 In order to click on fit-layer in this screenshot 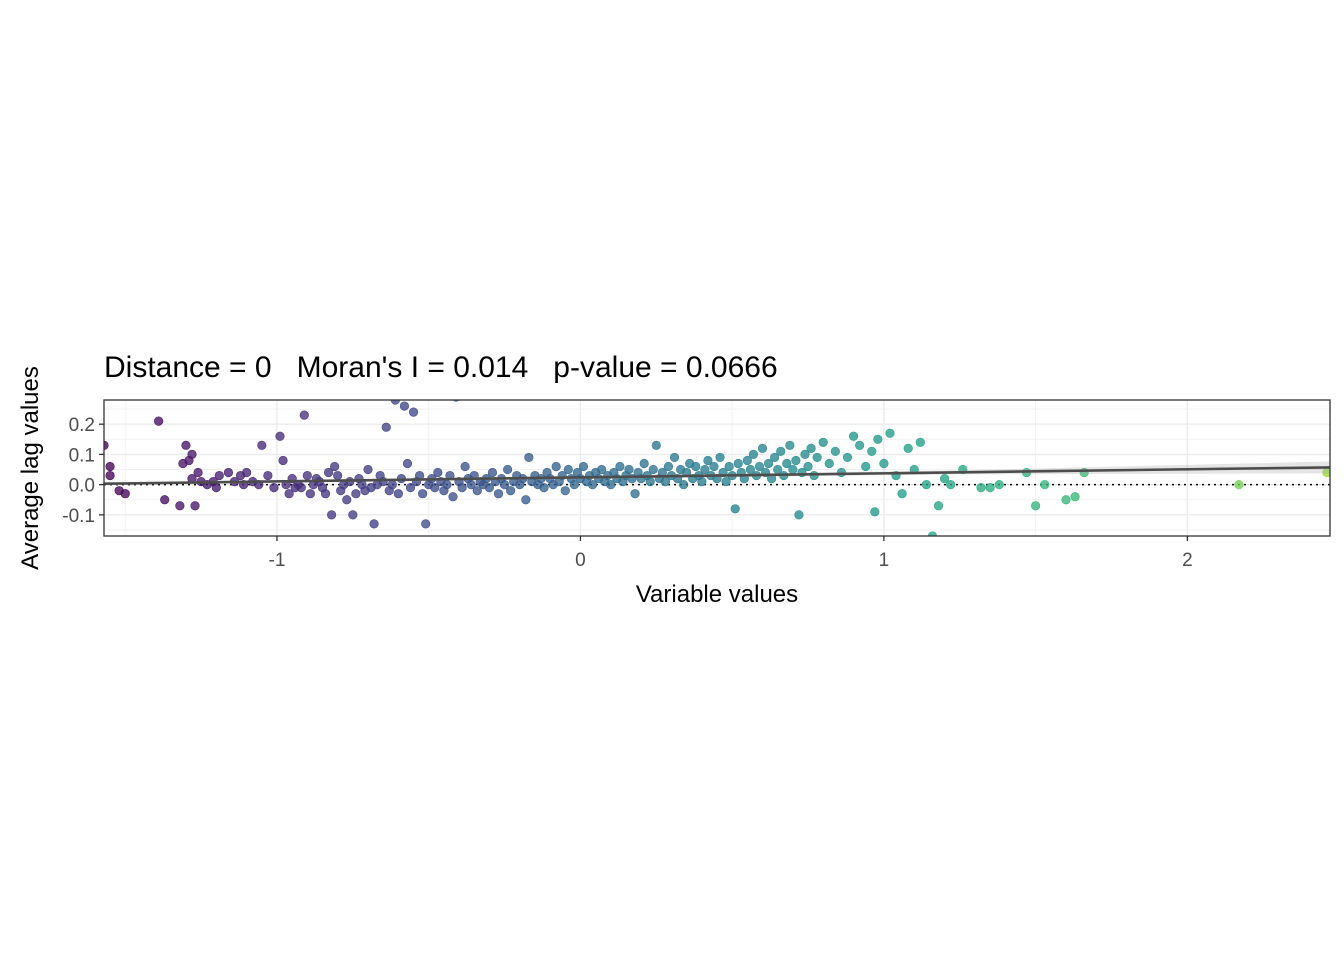, I will do `click(717, 473)`.